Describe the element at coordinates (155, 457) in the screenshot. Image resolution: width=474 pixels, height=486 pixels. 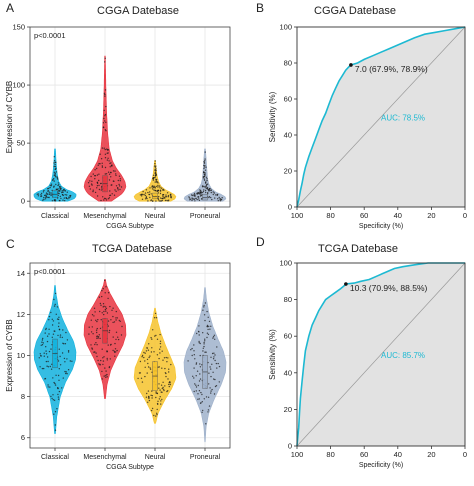
I see `x-tick-label: Neural` at that location.